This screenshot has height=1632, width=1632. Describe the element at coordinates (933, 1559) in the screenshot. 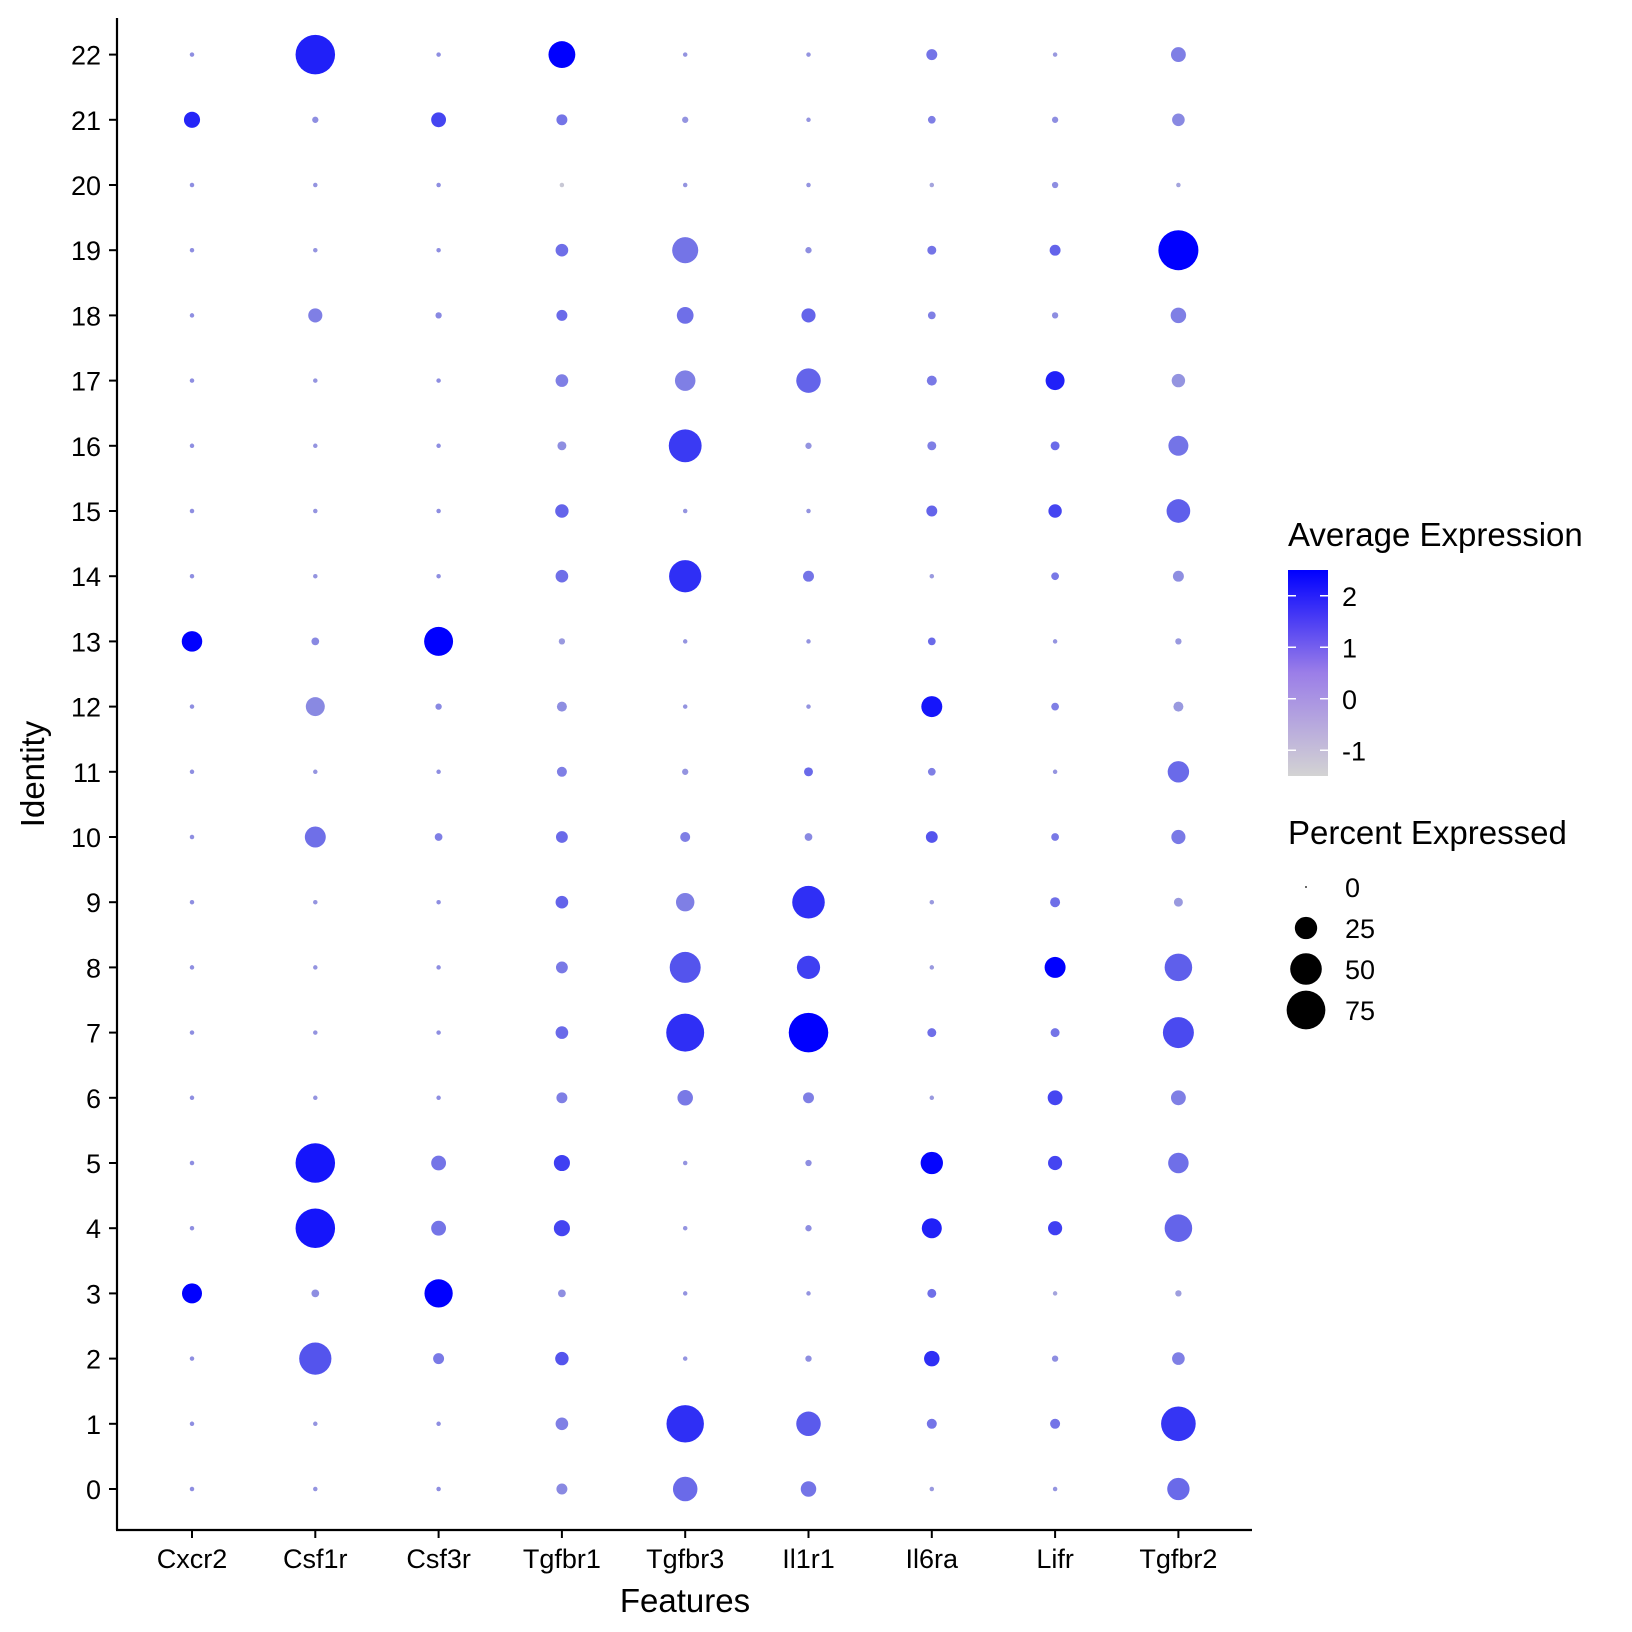

I see `x-tick-label: Il6ra` at that location.